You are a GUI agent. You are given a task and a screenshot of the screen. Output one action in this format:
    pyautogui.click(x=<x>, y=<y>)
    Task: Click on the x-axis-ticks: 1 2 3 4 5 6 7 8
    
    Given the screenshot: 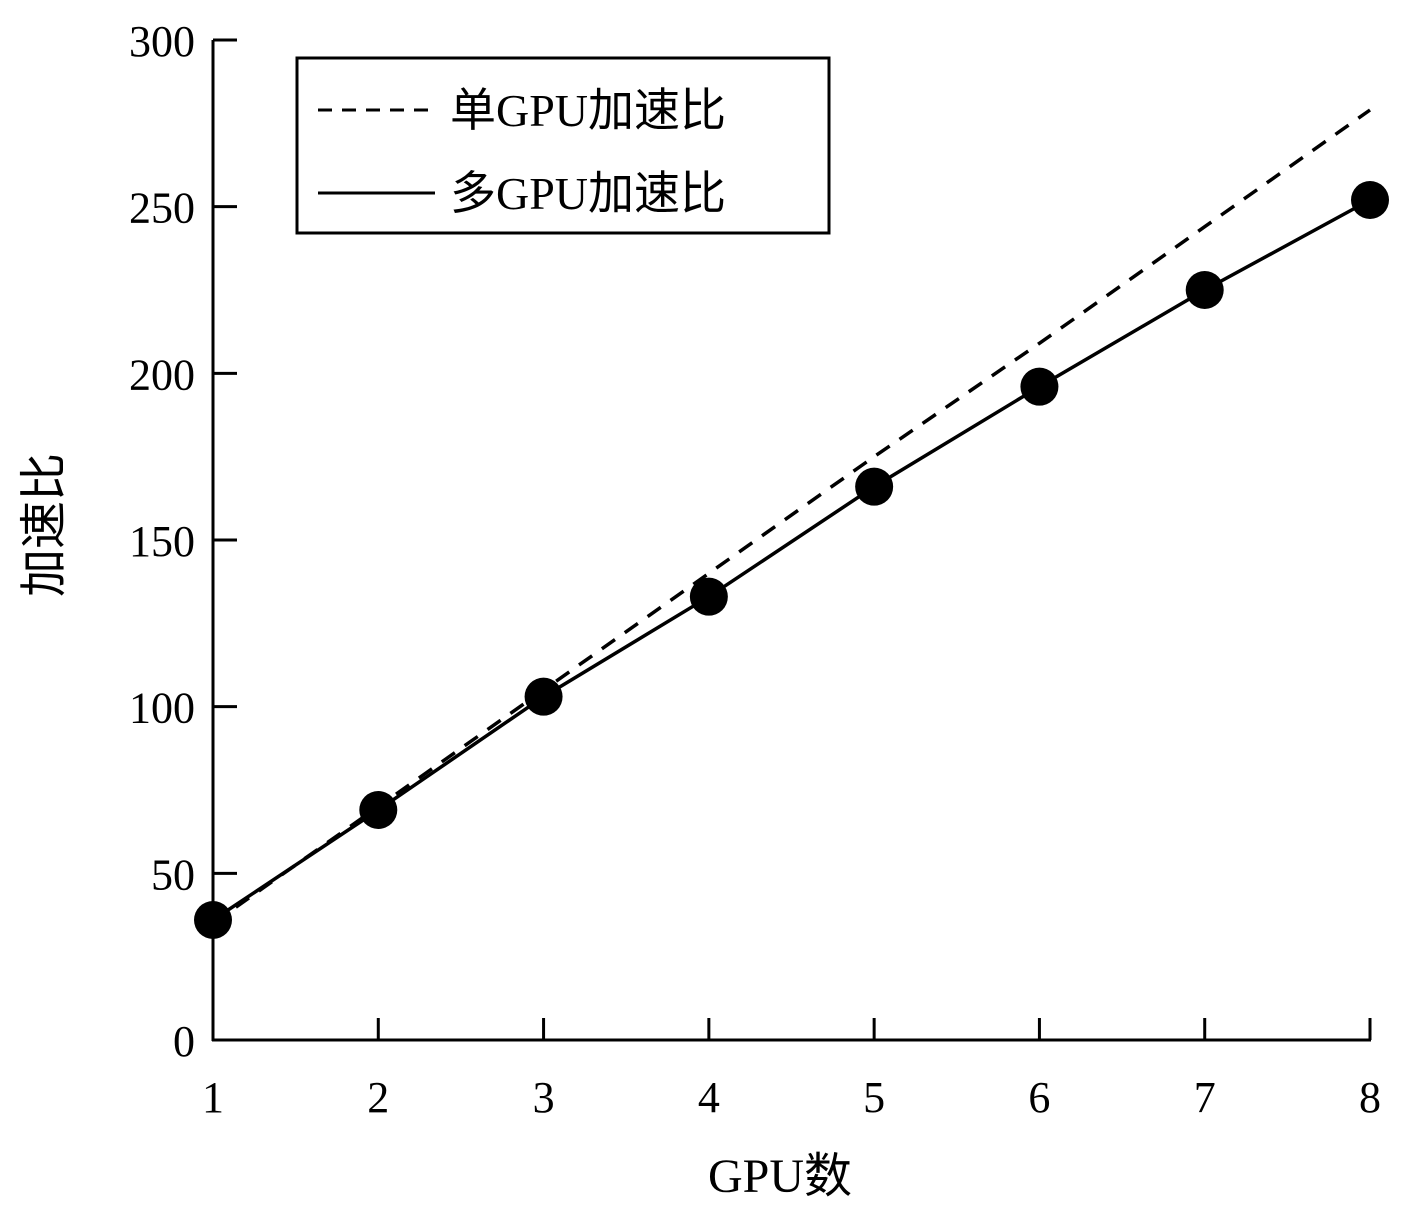 What is the action you would take?
    pyautogui.click(x=791, y=1070)
    